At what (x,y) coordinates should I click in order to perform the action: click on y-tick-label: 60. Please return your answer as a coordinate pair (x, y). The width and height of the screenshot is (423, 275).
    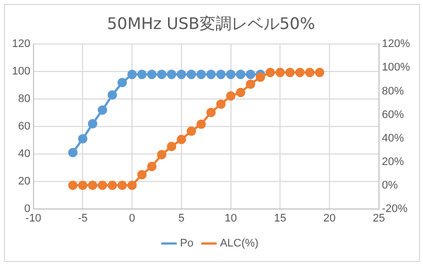
    Looking at the image, I should click on (24, 126).